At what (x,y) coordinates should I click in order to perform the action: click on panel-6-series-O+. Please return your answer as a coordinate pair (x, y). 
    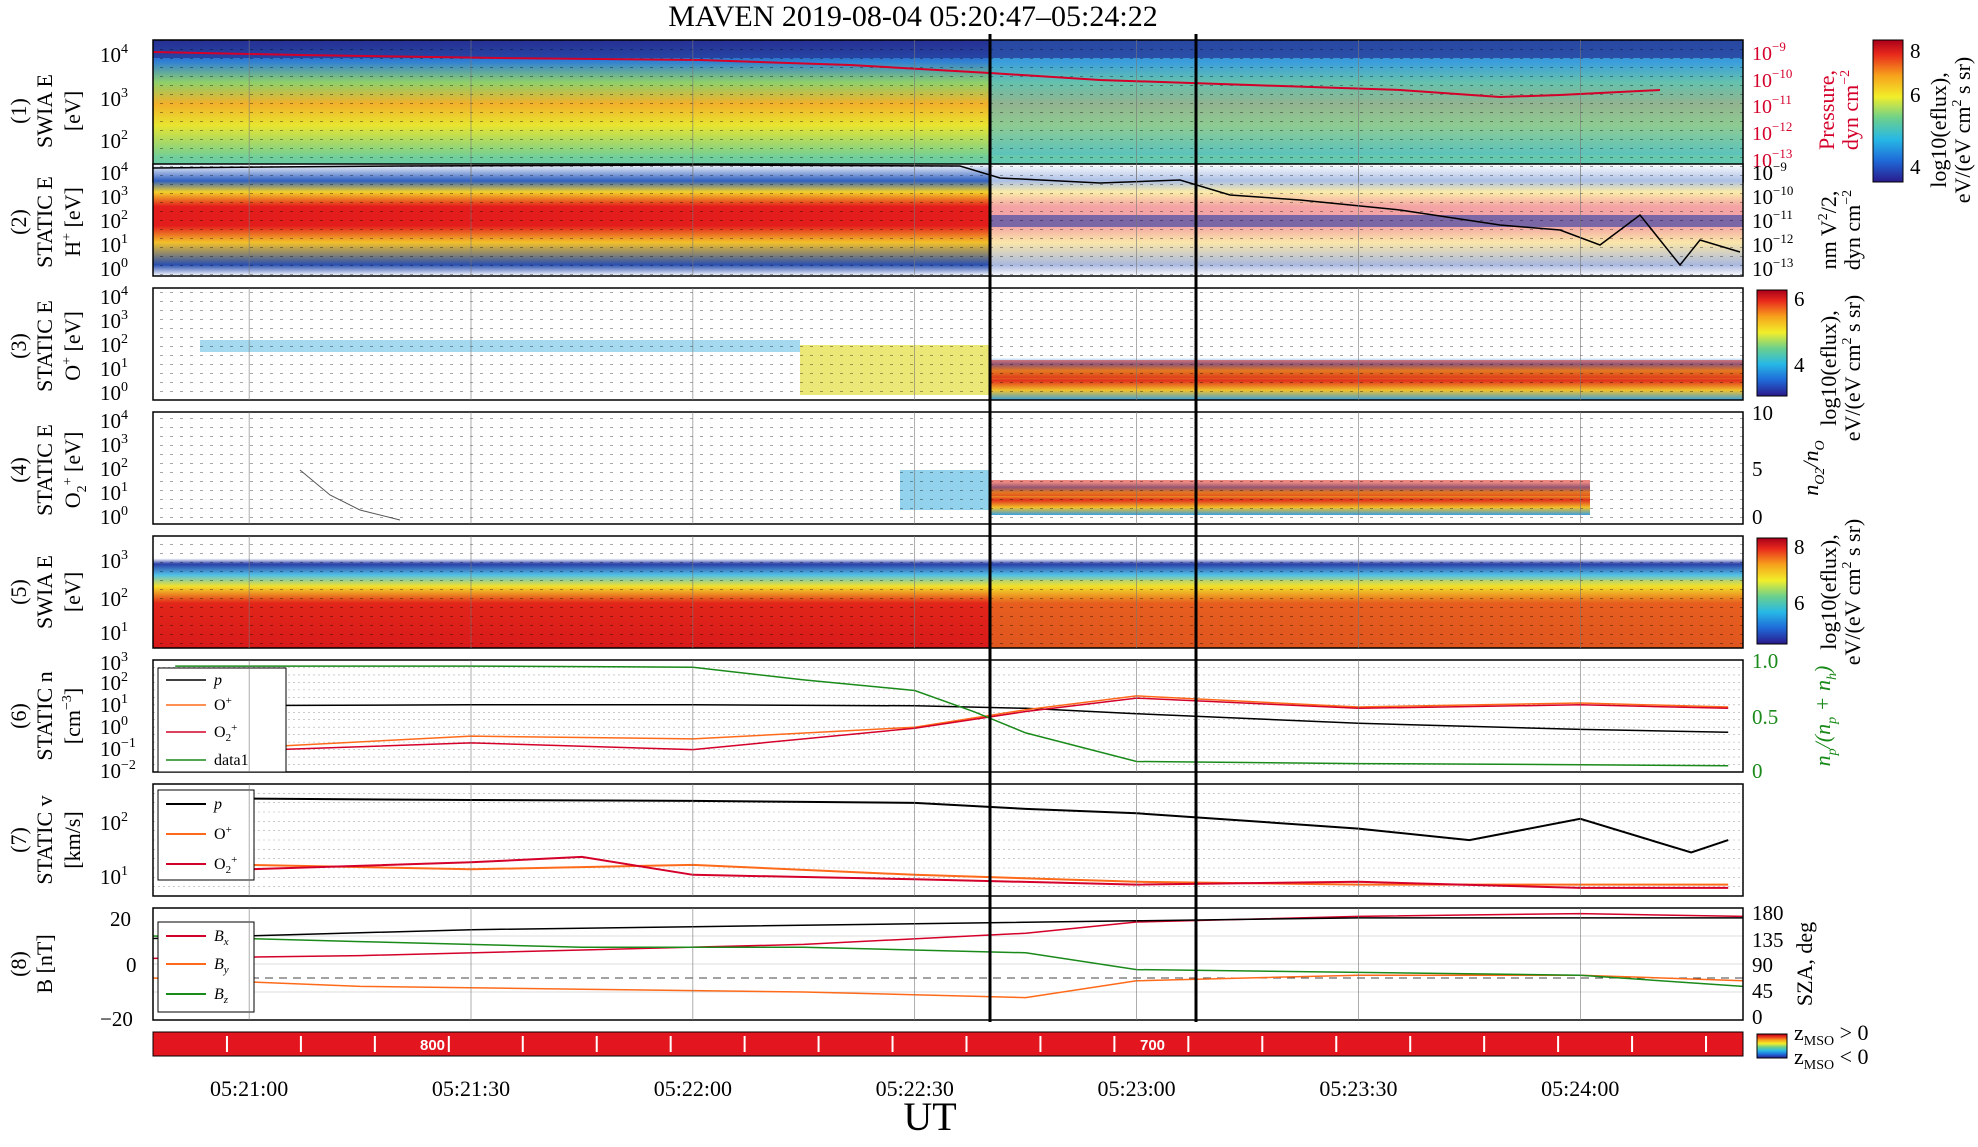
    Looking at the image, I should click on (970, 723).